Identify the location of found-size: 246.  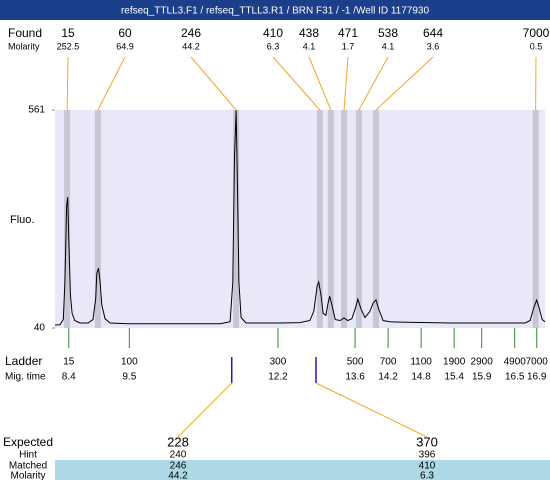
(191, 33).